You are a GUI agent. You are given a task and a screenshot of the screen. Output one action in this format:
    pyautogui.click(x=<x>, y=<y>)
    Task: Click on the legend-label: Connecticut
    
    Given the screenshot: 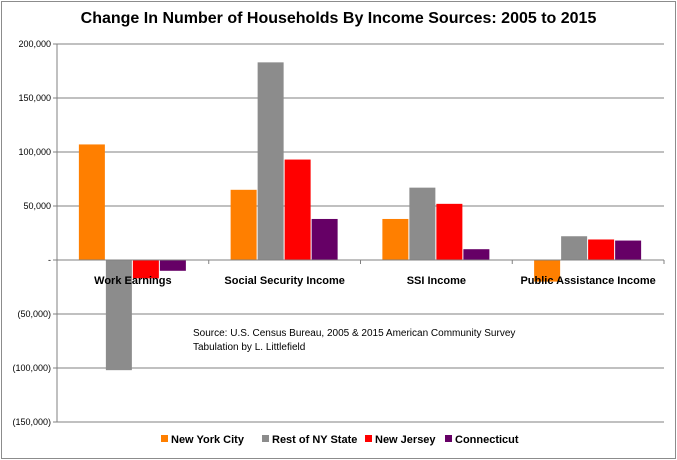 What is the action you would take?
    pyautogui.click(x=487, y=440)
    